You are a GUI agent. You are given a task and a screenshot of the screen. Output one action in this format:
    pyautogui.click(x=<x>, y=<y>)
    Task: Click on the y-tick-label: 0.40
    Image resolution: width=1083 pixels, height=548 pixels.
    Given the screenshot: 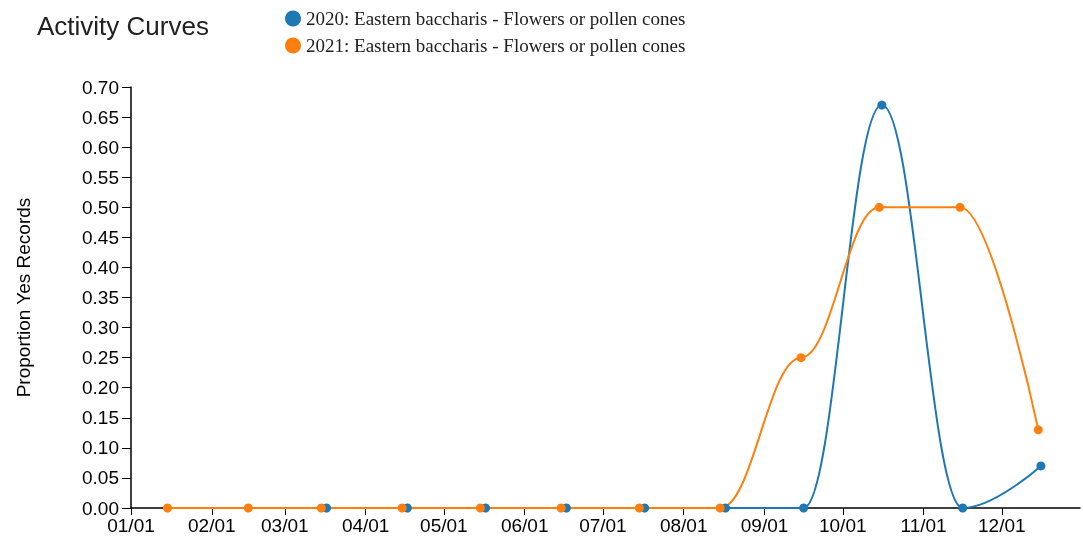 What is the action you would take?
    pyautogui.click(x=100, y=267)
    